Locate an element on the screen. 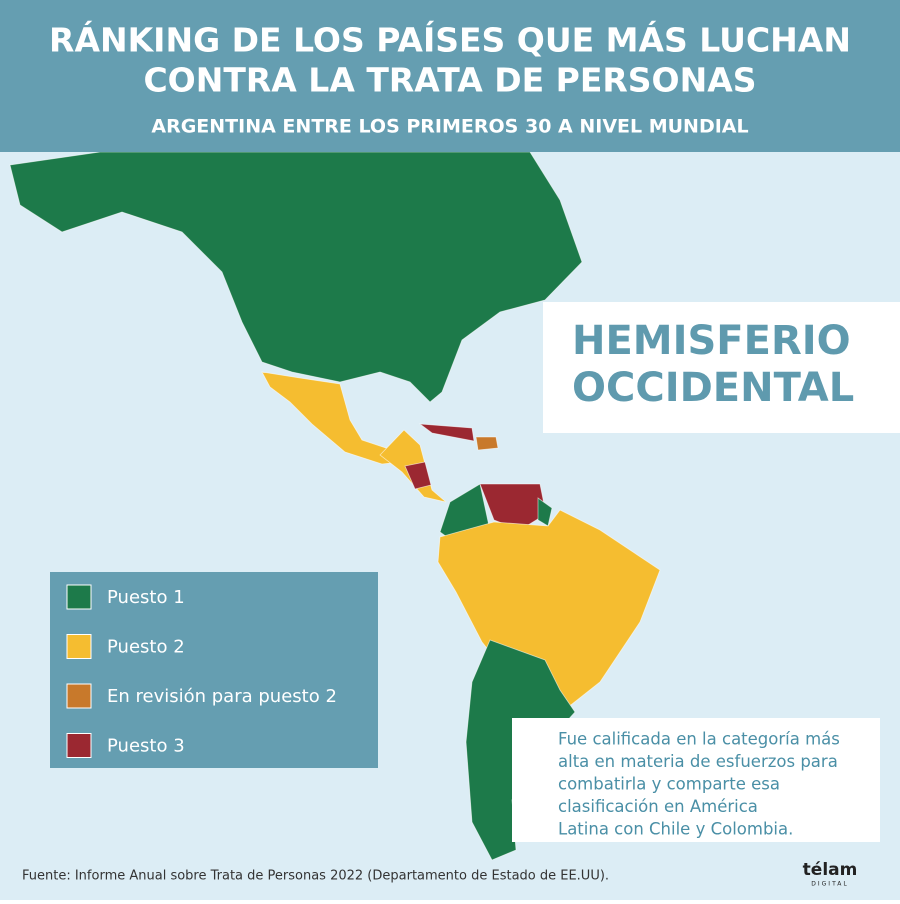 Image resolution: width=900 pixels, height=904 pixels. nicaragua is located at coordinates (418, 475).